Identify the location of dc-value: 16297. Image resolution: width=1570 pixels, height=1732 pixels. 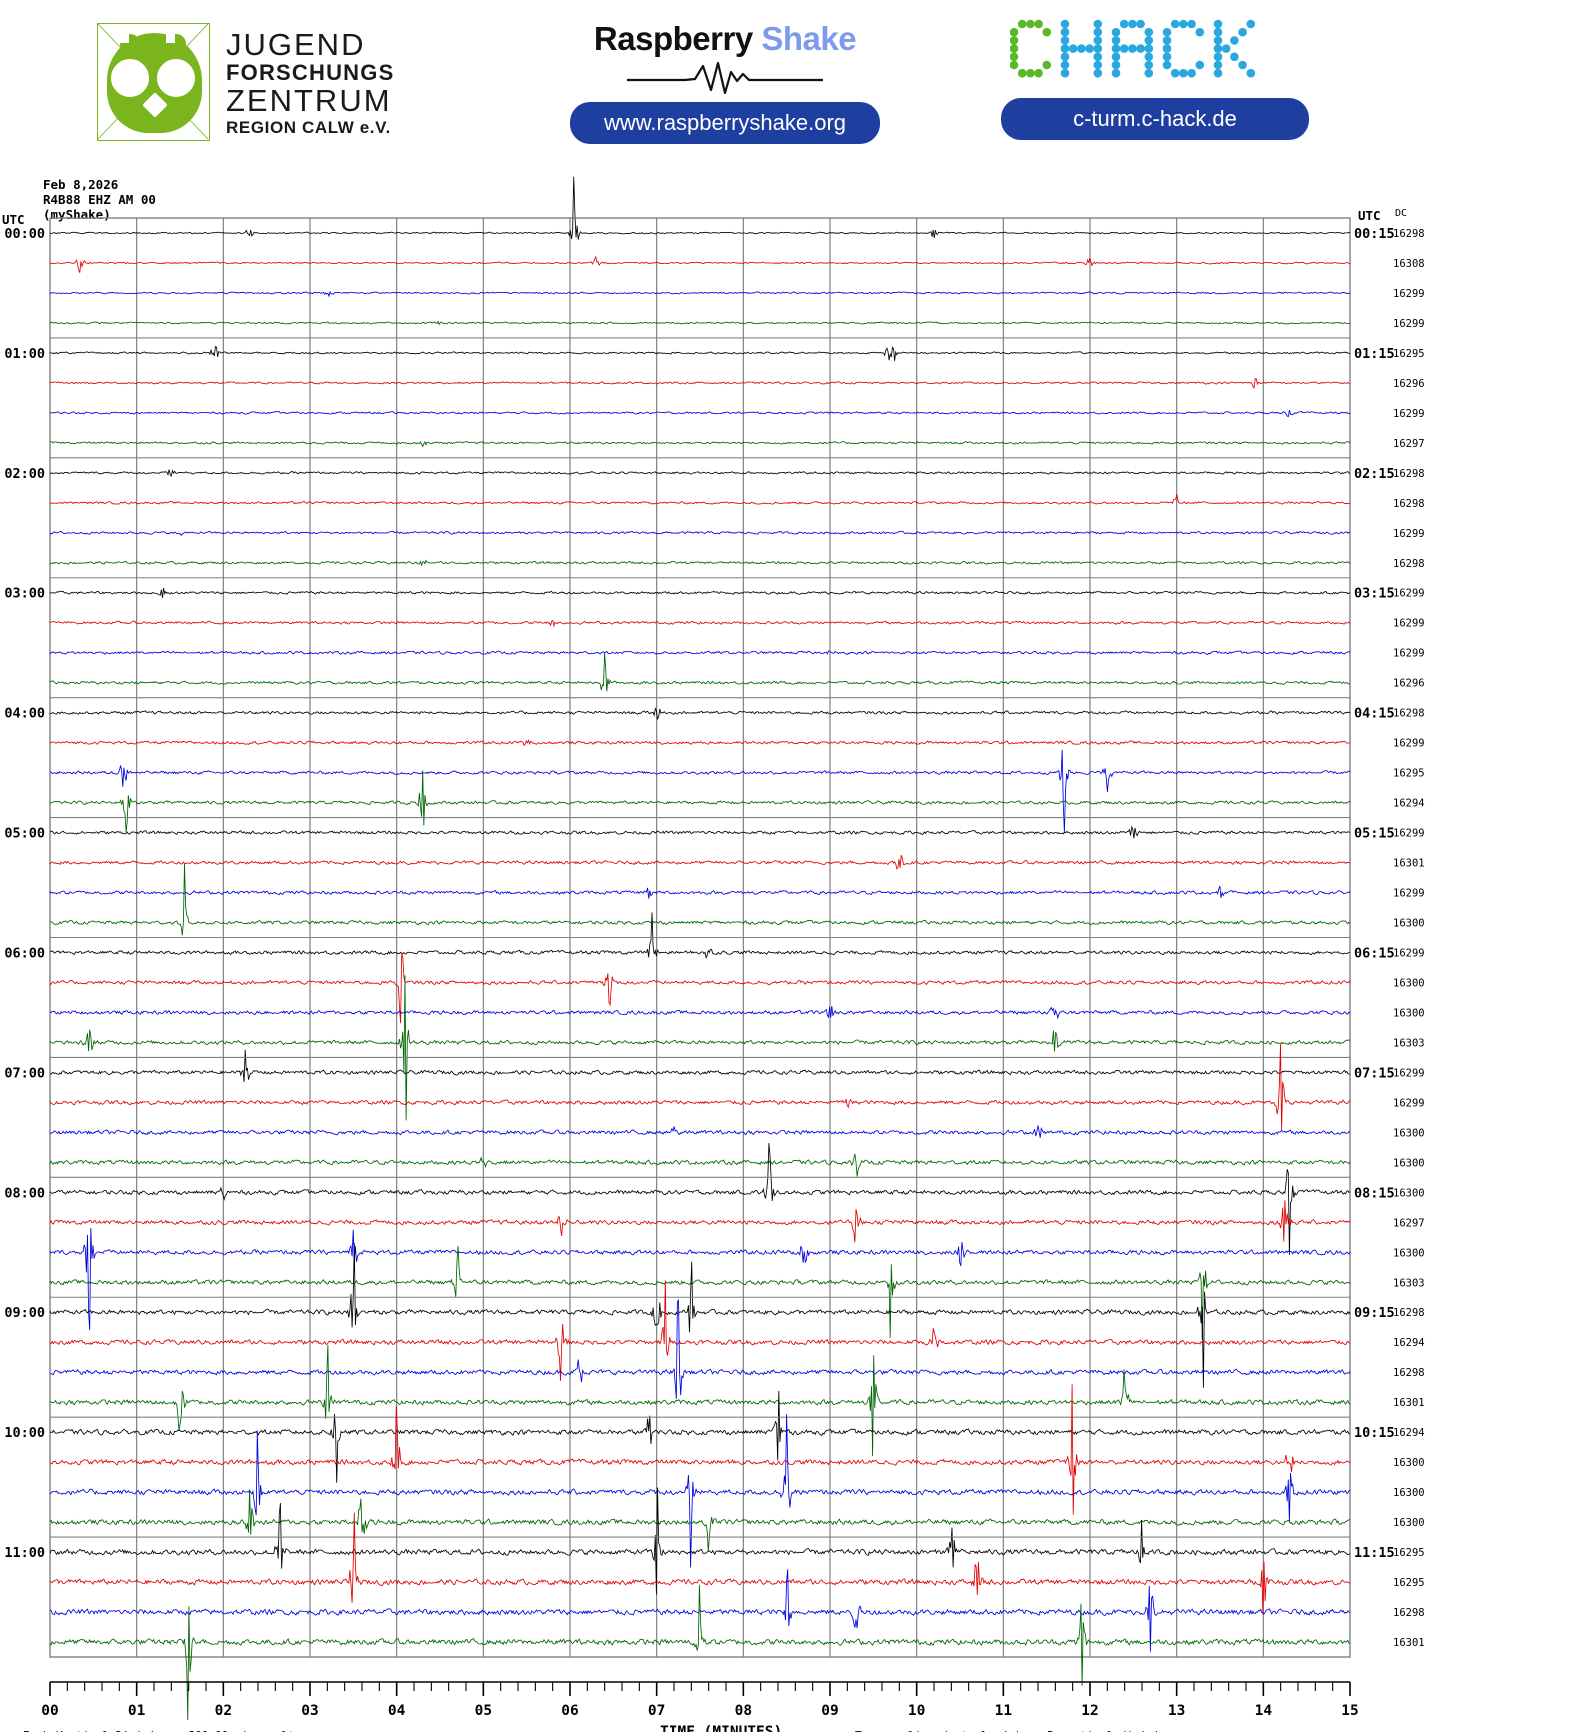
(1409, 1223).